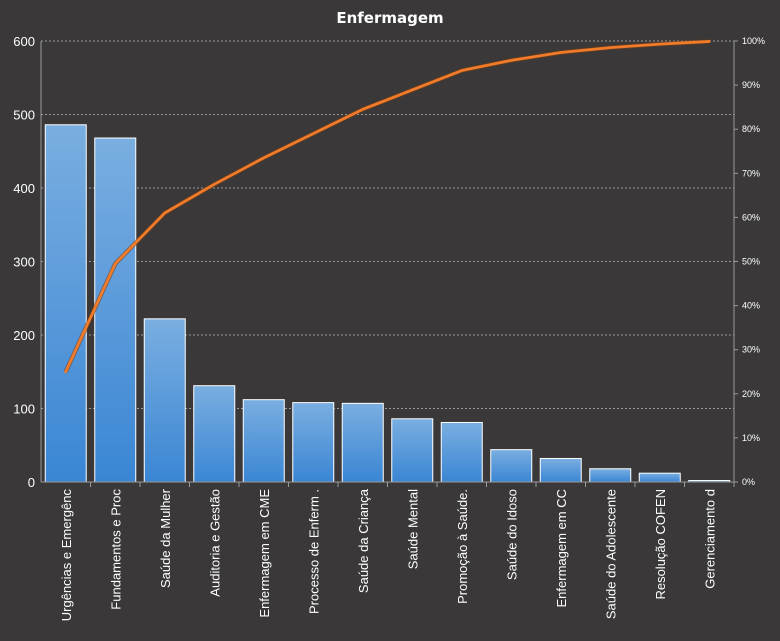  Describe the element at coordinates (214, 543) in the screenshot. I see `x-tick-label: Auditoria e Gestão` at that location.